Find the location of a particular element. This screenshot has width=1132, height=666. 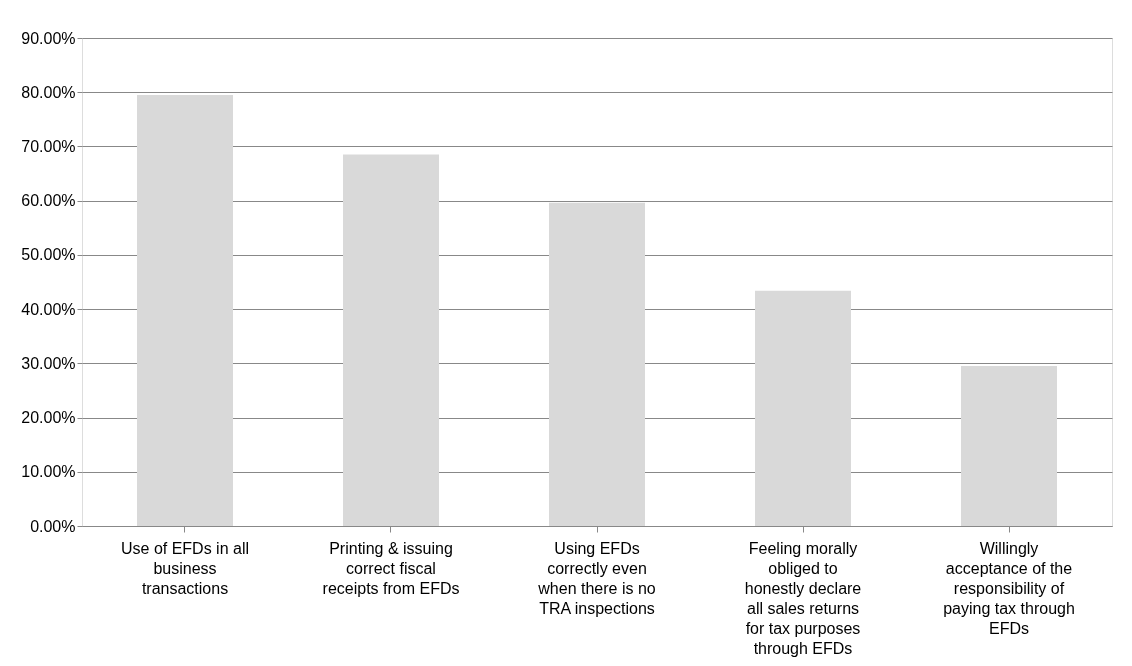

x-tick-label: Using EFDs correctly even when there is no TRA inspections is located at coordinates (596, 578).